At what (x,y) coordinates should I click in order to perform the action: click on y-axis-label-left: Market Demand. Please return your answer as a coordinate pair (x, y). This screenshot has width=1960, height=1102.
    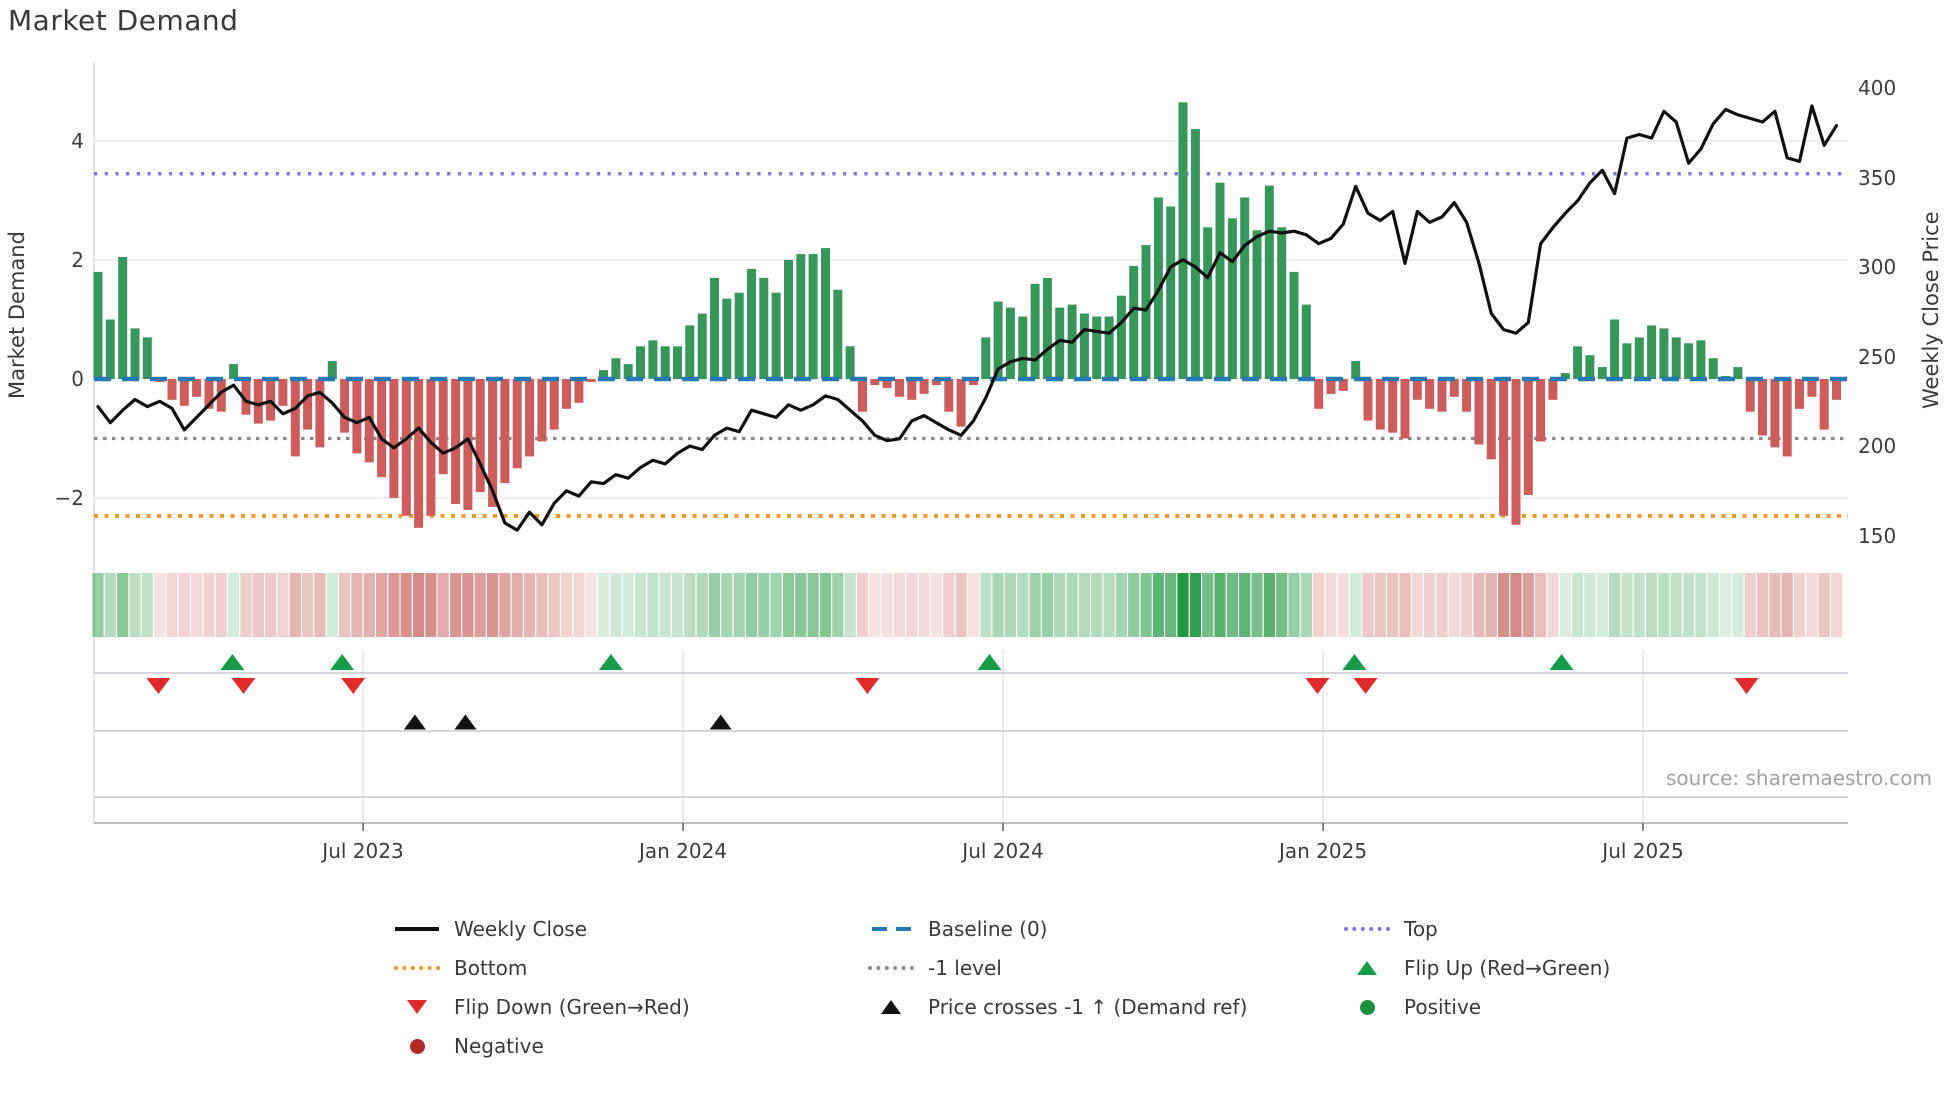
    Looking at the image, I should click on (17, 315).